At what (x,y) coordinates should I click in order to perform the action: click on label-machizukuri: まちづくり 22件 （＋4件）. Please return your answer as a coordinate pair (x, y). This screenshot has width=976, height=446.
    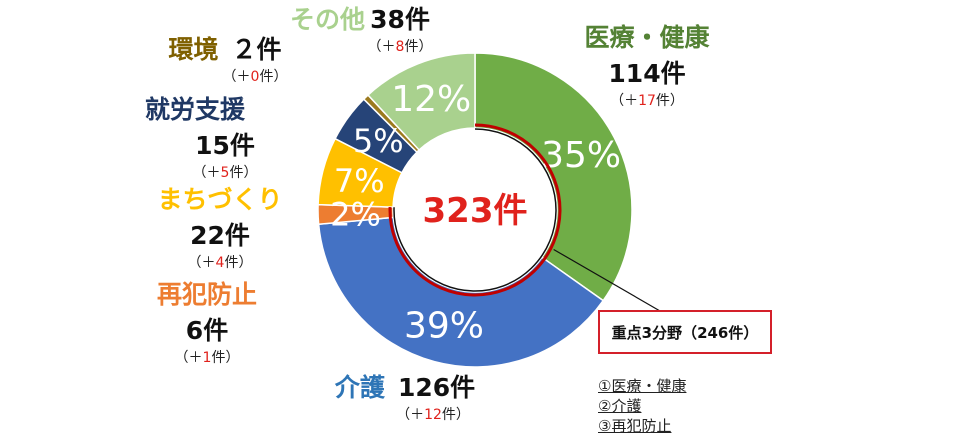
    Looking at the image, I should click on (220, 226).